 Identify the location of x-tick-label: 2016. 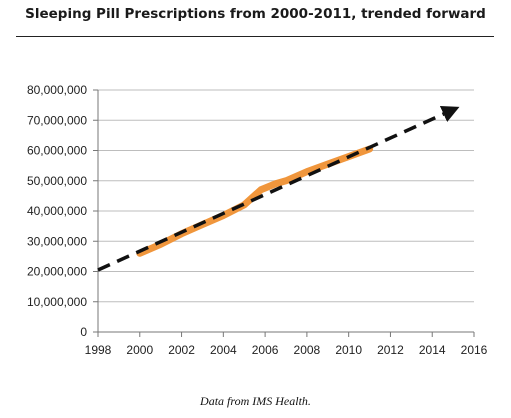
(474, 350).